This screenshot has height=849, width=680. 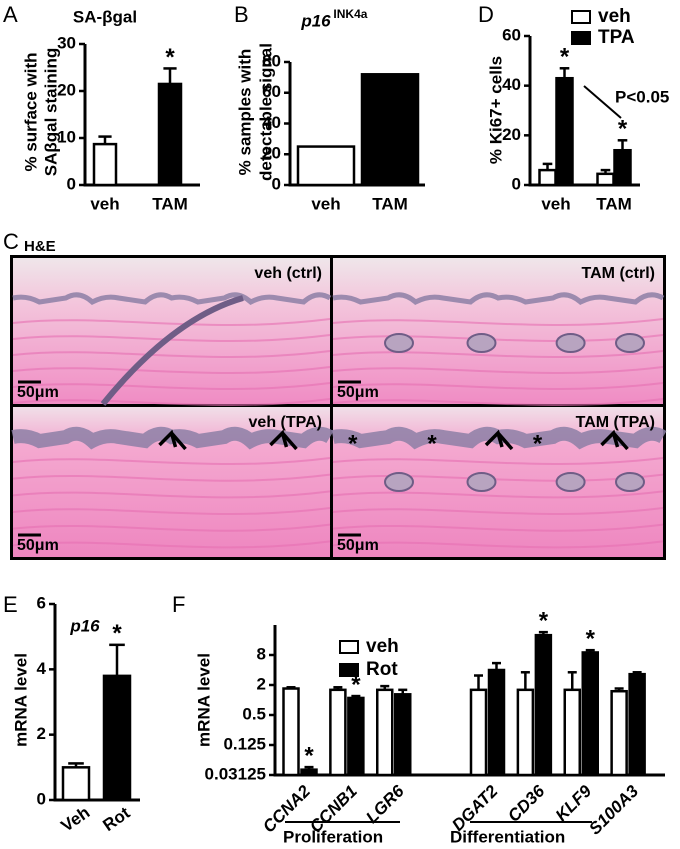 What do you see at coordinates (105, 16) in the screenshot?
I see `chart-title: SA-βgal` at bounding box center [105, 16].